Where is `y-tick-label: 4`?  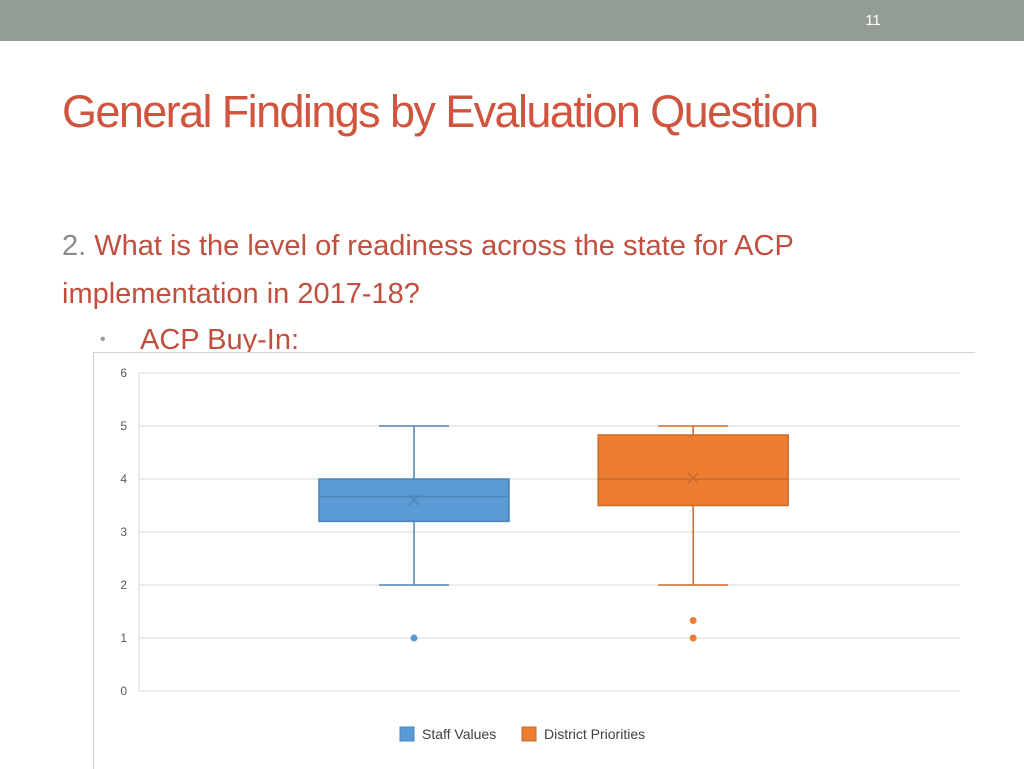
y-tick-label: 4 is located at coordinates (123, 479).